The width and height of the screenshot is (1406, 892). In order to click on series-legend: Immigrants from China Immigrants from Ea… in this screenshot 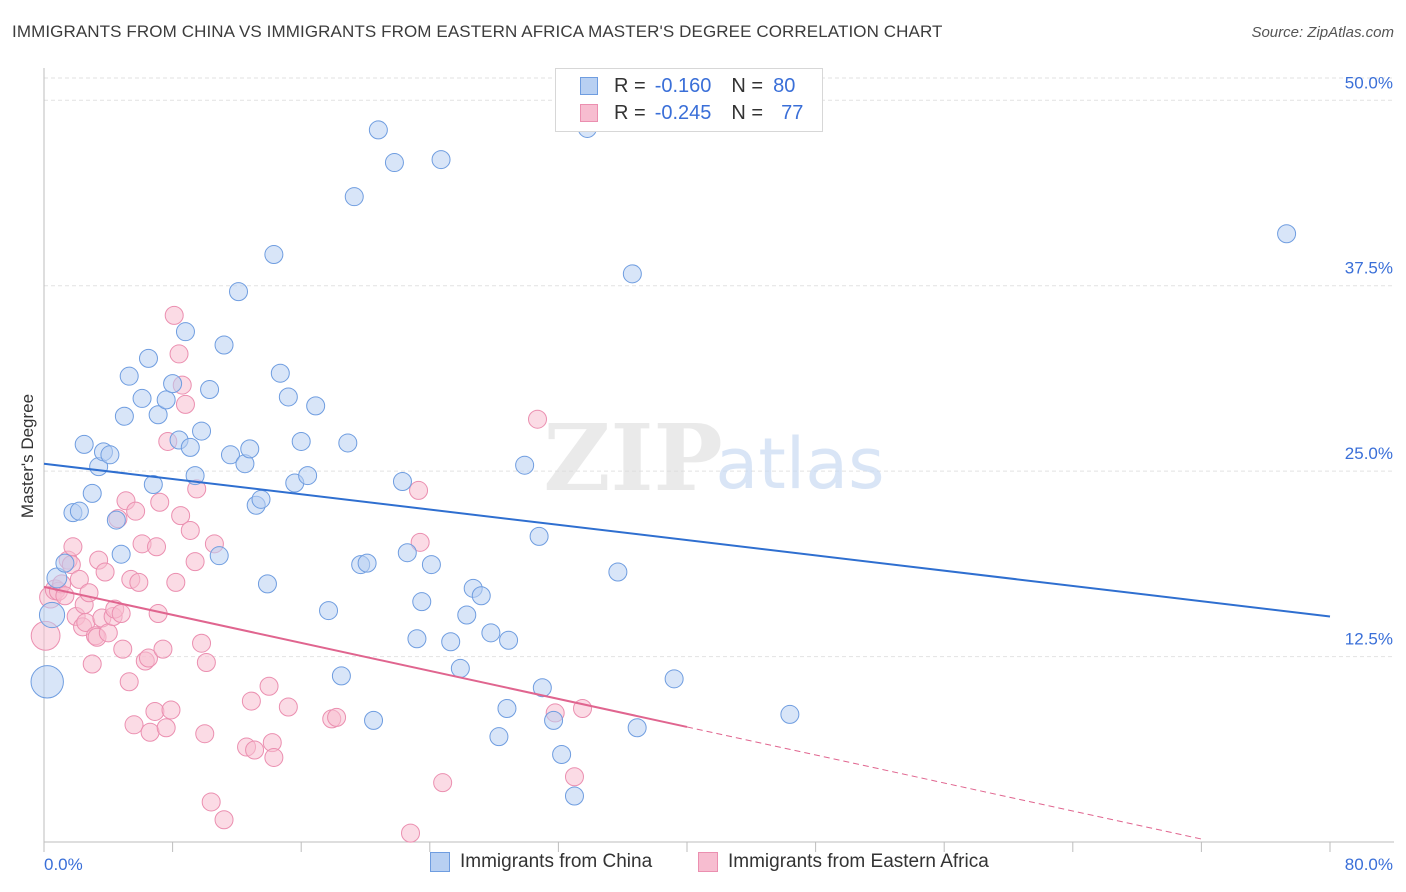, I will do `click(703, 864)`.